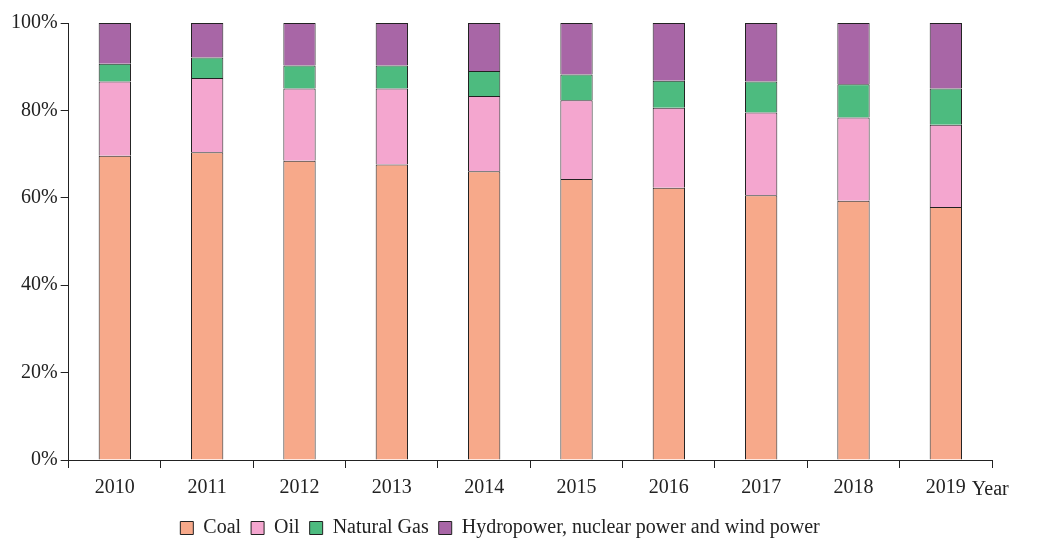  What do you see at coordinates (39, 370) in the screenshot?
I see `y-tick-label: 20%` at bounding box center [39, 370].